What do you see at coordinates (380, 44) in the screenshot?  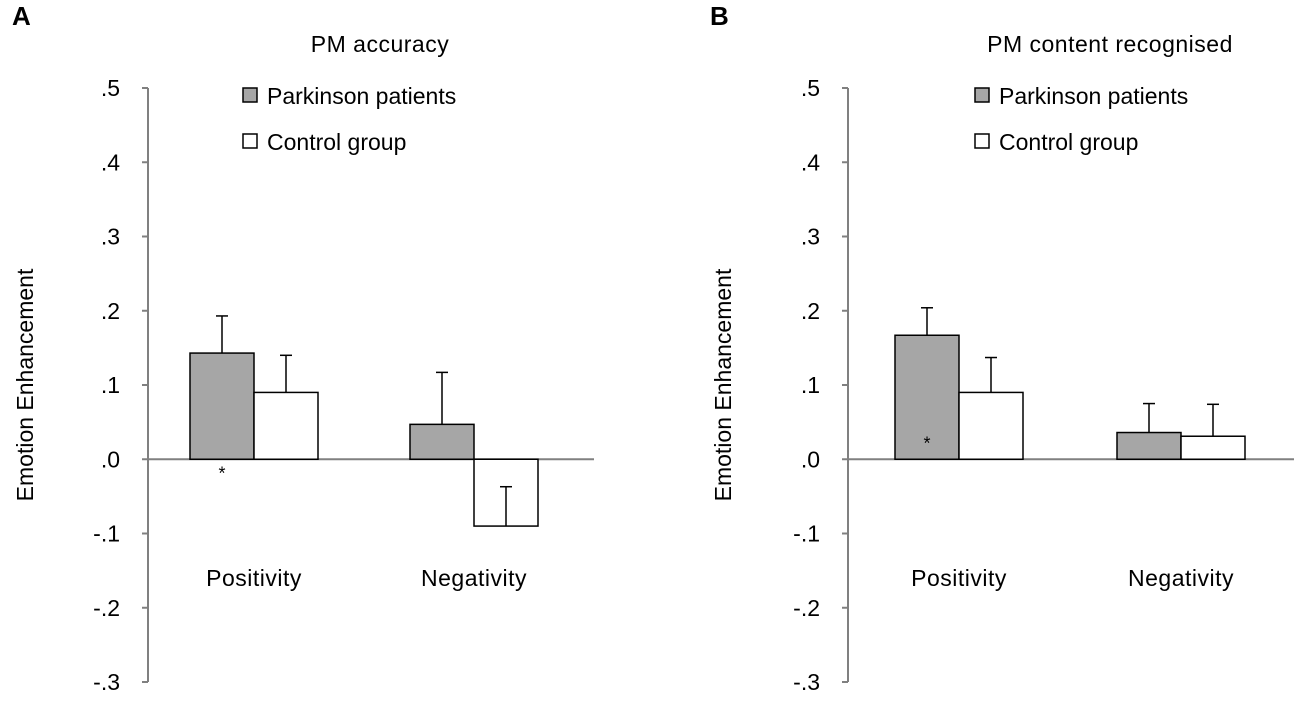 I see `chart-title: PM accuracy` at bounding box center [380, 44].